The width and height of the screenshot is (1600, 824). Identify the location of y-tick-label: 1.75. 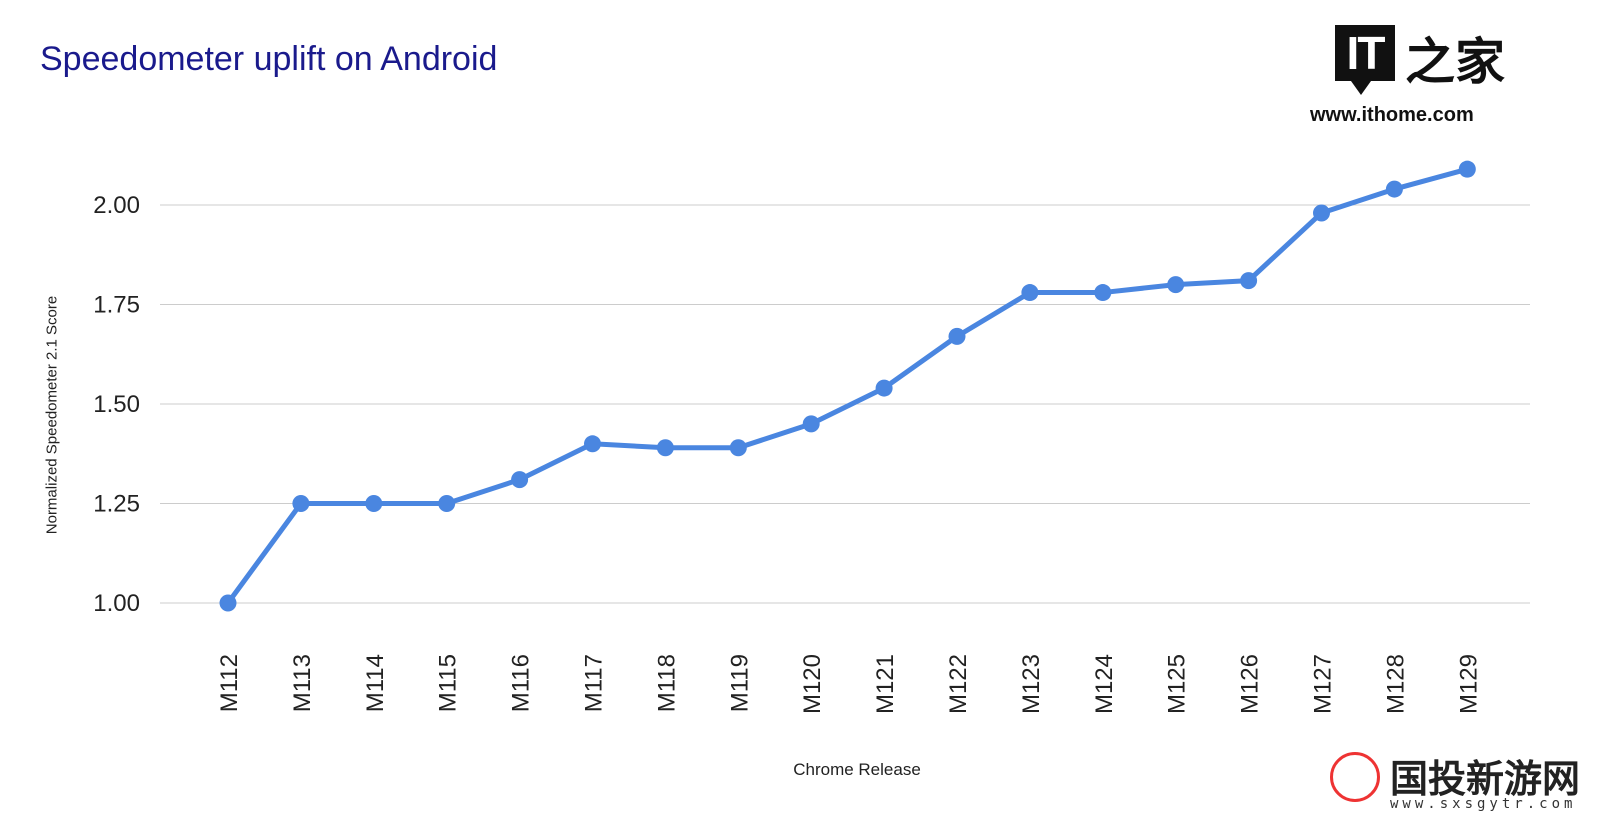
(116, 305).